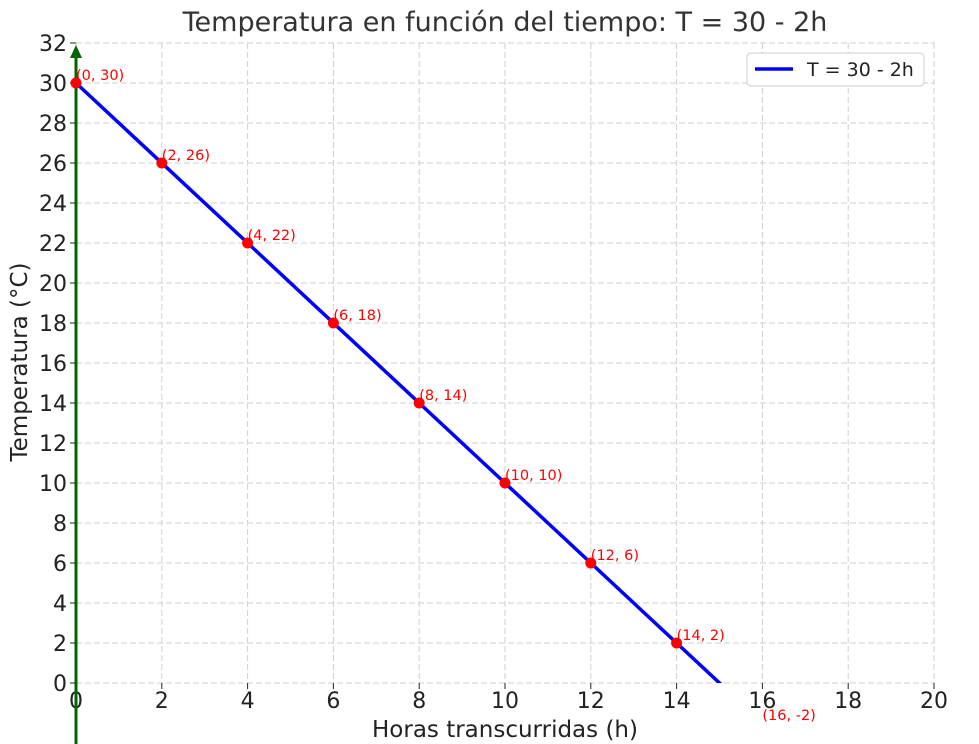 Image resolution: width=979 pixels, height=744 pixels. Describe the element at coordinates (53, 44) in the screenshot. I see `y-tick-label: 32` at that location.